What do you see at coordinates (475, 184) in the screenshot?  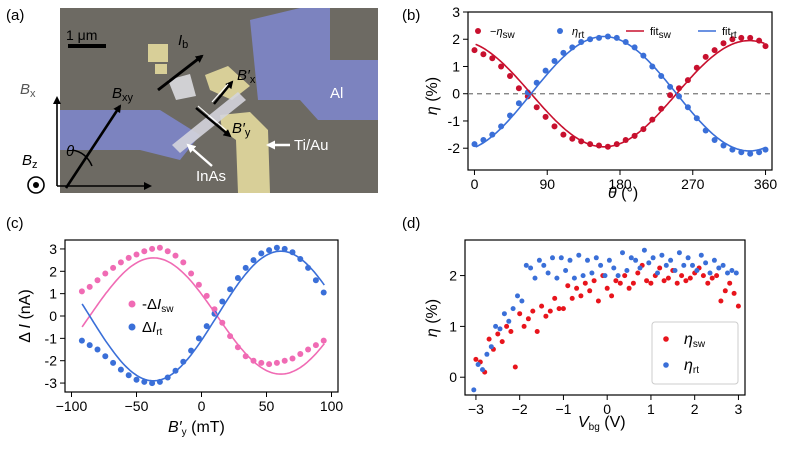 I see `xtick-label-b: 0` at bounding box center [475, 184].